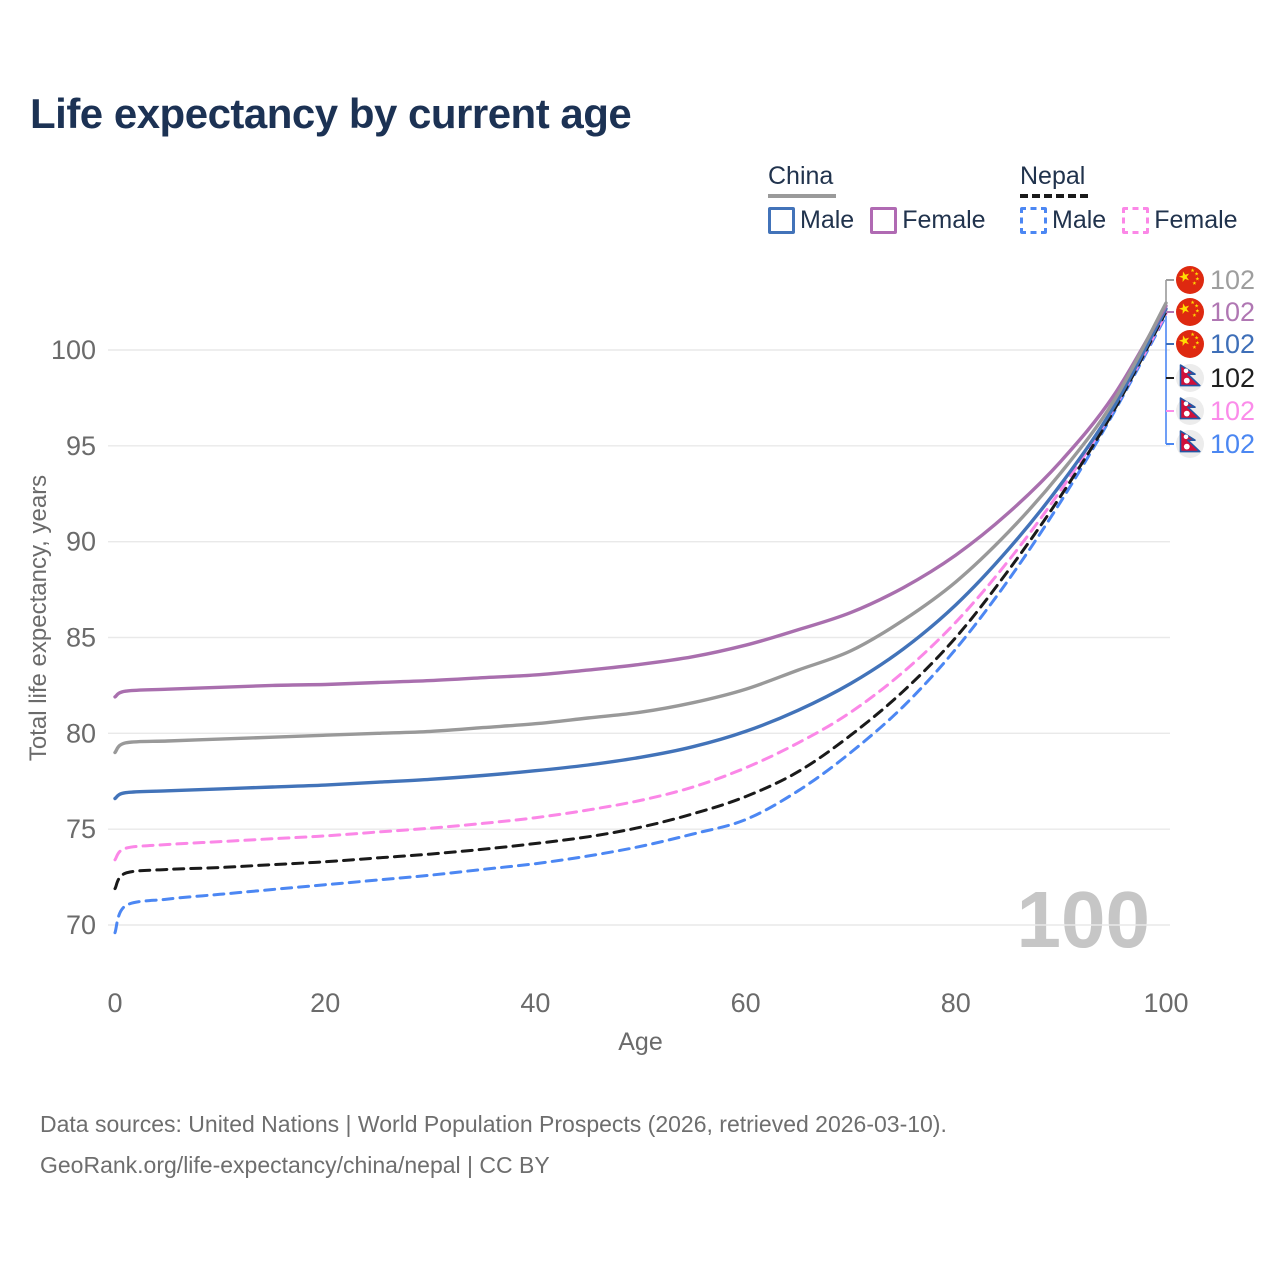 This screenshot has height=1280, width=1280. Describe the element at coordinates (1232, 312) in the screenshot. I see `end-value-label-china-female: 102` at that location.